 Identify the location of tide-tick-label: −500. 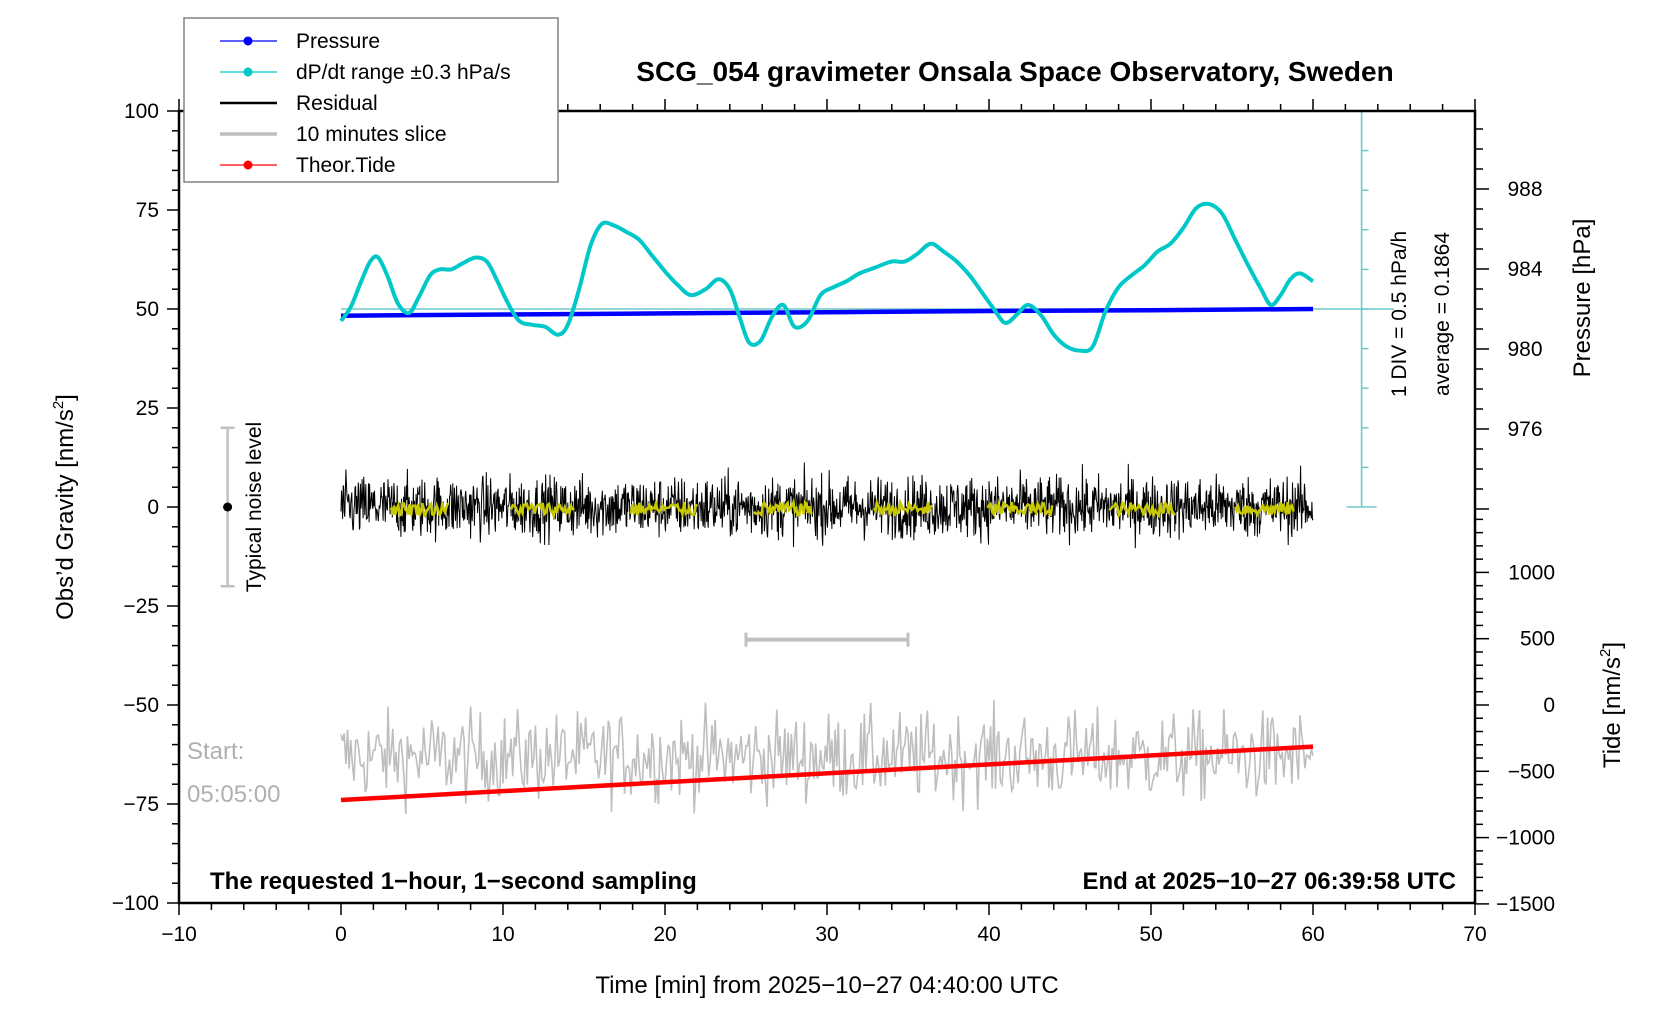
(1531, 771).